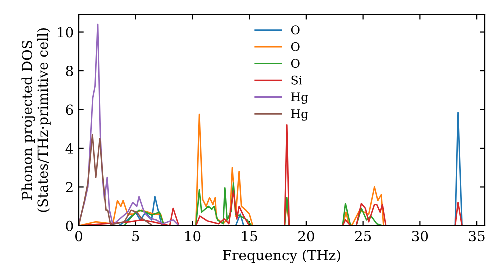 This screenshot has height=280, width=500. Describe the element at coordinates (193, 236) in the screenshot. I see `x-tick-label: 10` at that location.